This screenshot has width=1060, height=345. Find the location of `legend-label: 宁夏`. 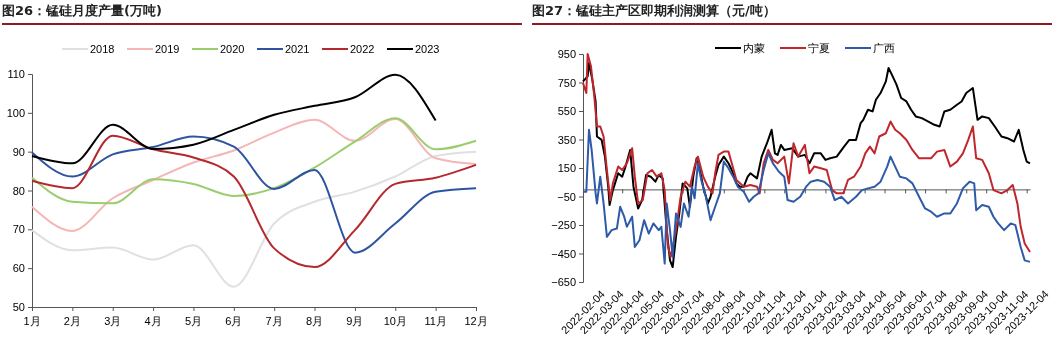

legend-label: 宁夏 is located at coordinates (819, 48).